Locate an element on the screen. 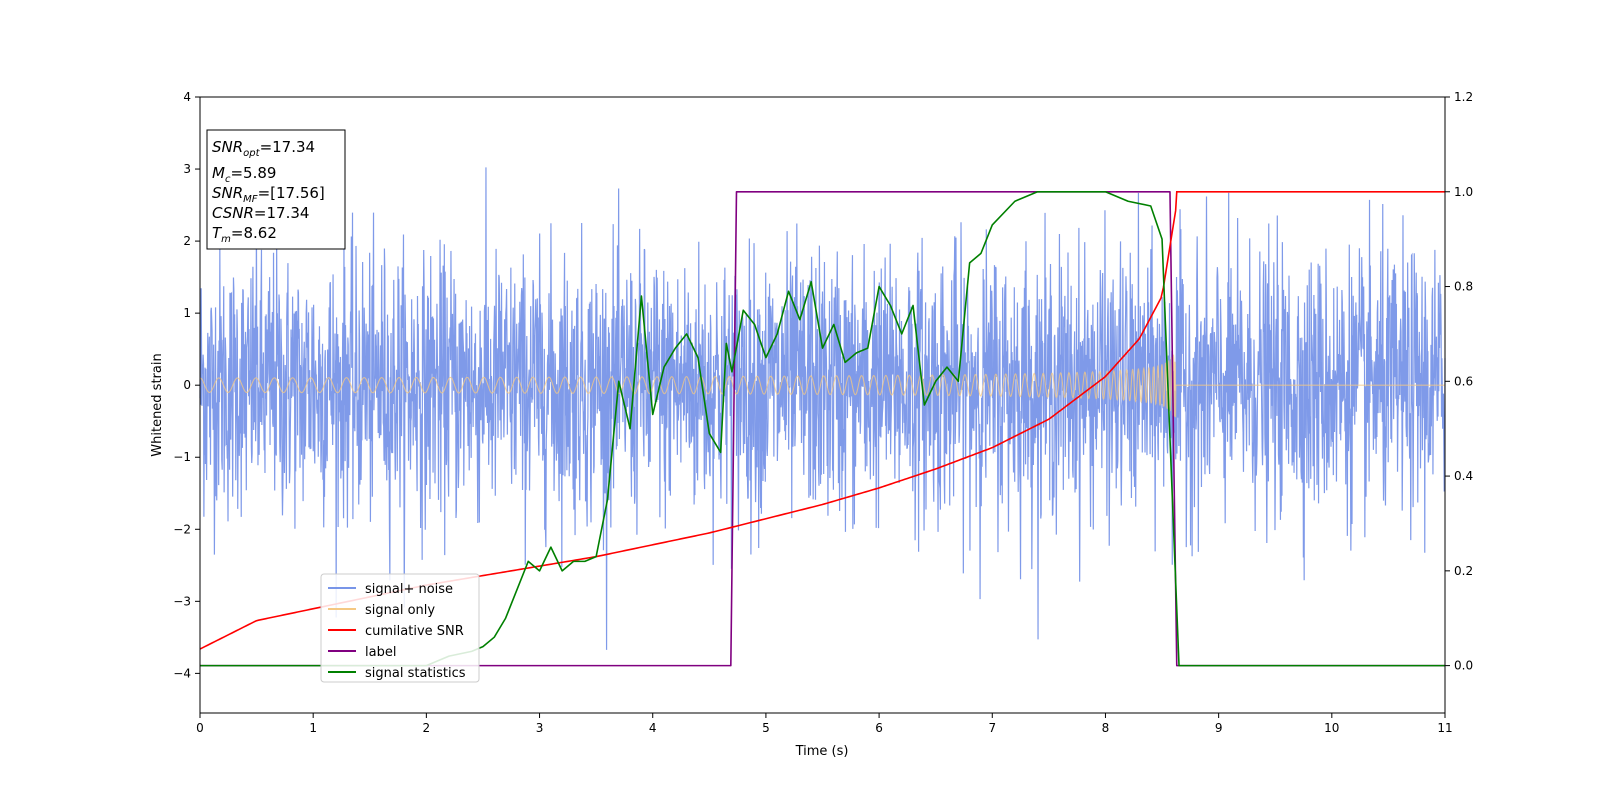  legend-entry: signal+ noise is located at coordinates (409, 589).